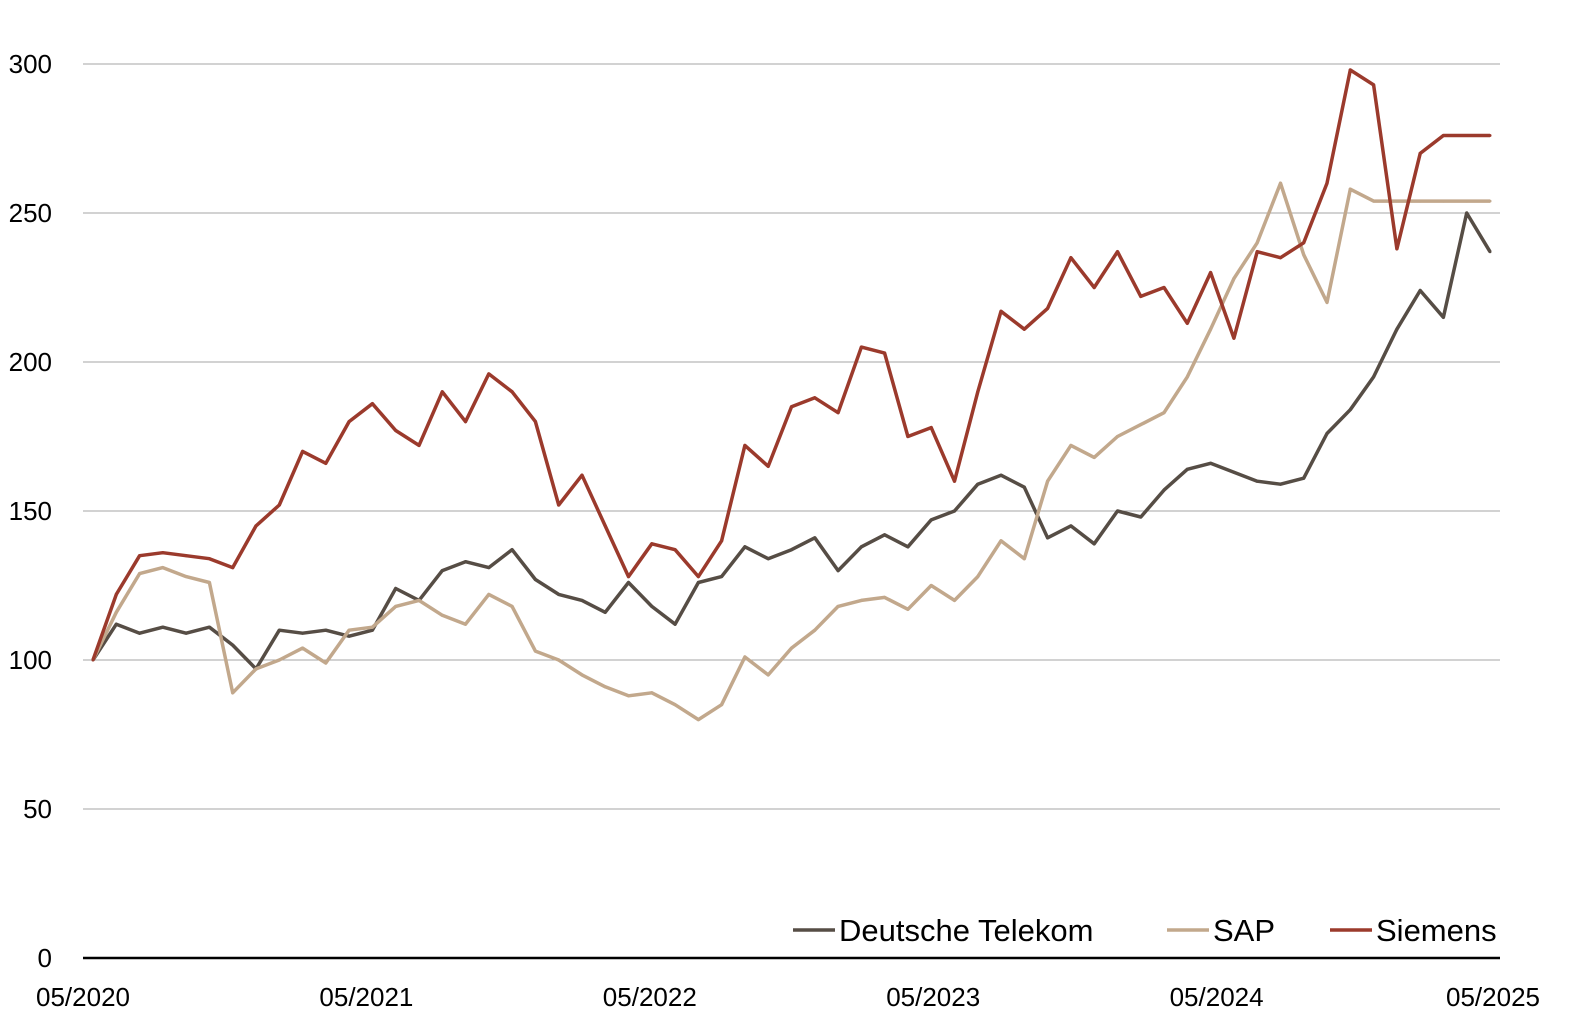 The width and height of the screenshot is (1583, 1034). What do you see at coordinates (30, 511) in the screenshot?
I see `y-tick-label: 150` at bounding box center [30, 511].